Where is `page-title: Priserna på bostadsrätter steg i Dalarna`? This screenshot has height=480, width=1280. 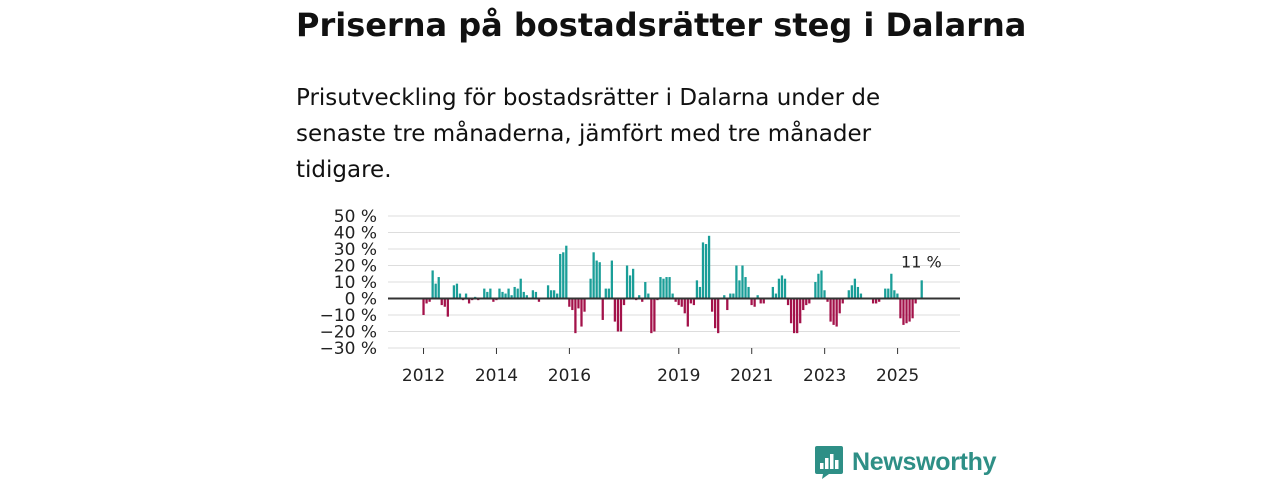
page-title: Priserna på bostadsrätter steg i Dalarna is located at coordinates (661, 25).